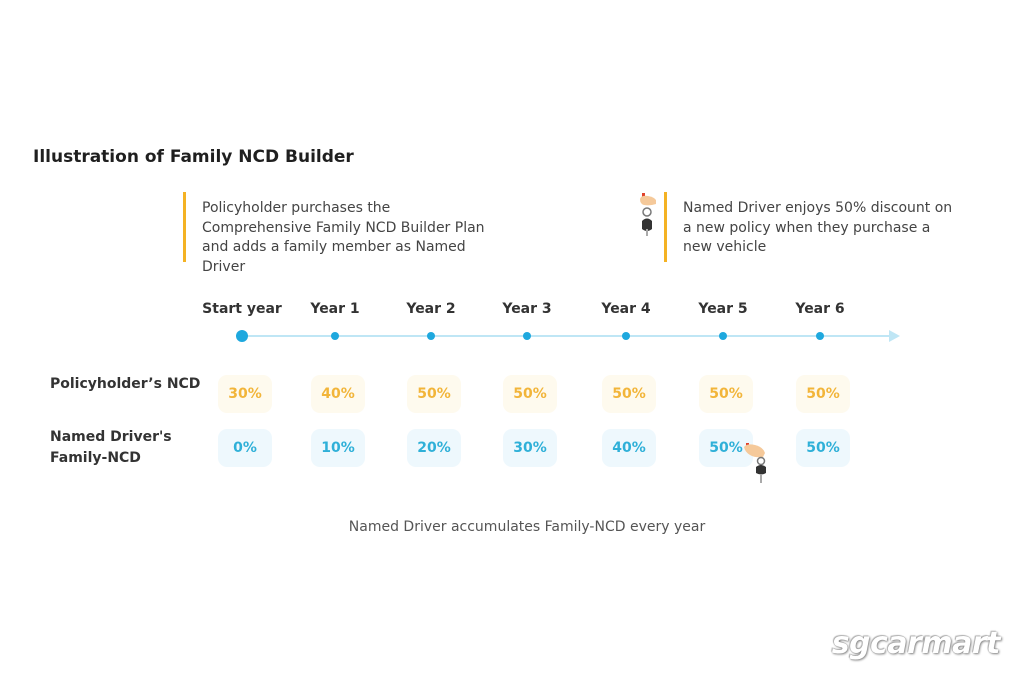  I want to click on sgcarmart-watermark-logo: sgcarmart, so click(916, 643).